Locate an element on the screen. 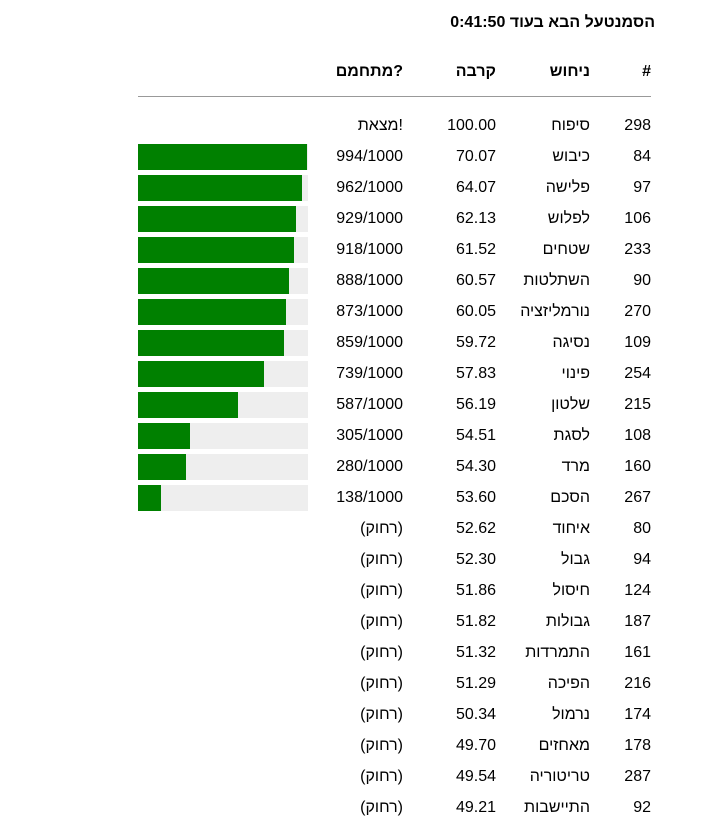  row-proximity: 57.83 is located at coordinates (475, 373).